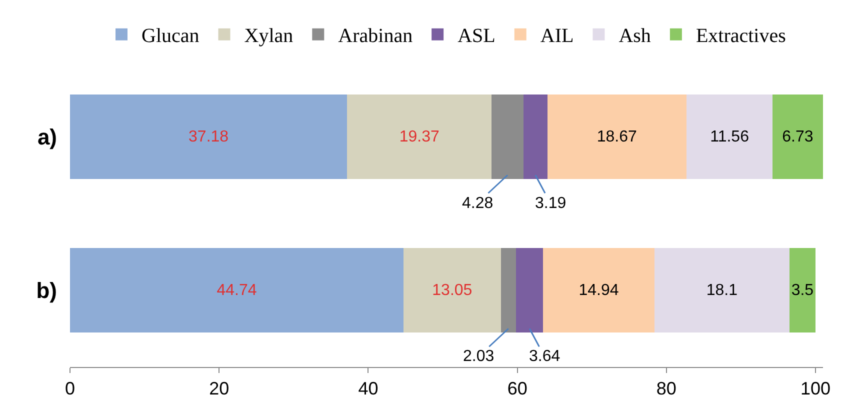  What do you see at coordinates (741, 36) in the screenshot?
I see `legend-label: Extractives` at bounding box center [741, 36].